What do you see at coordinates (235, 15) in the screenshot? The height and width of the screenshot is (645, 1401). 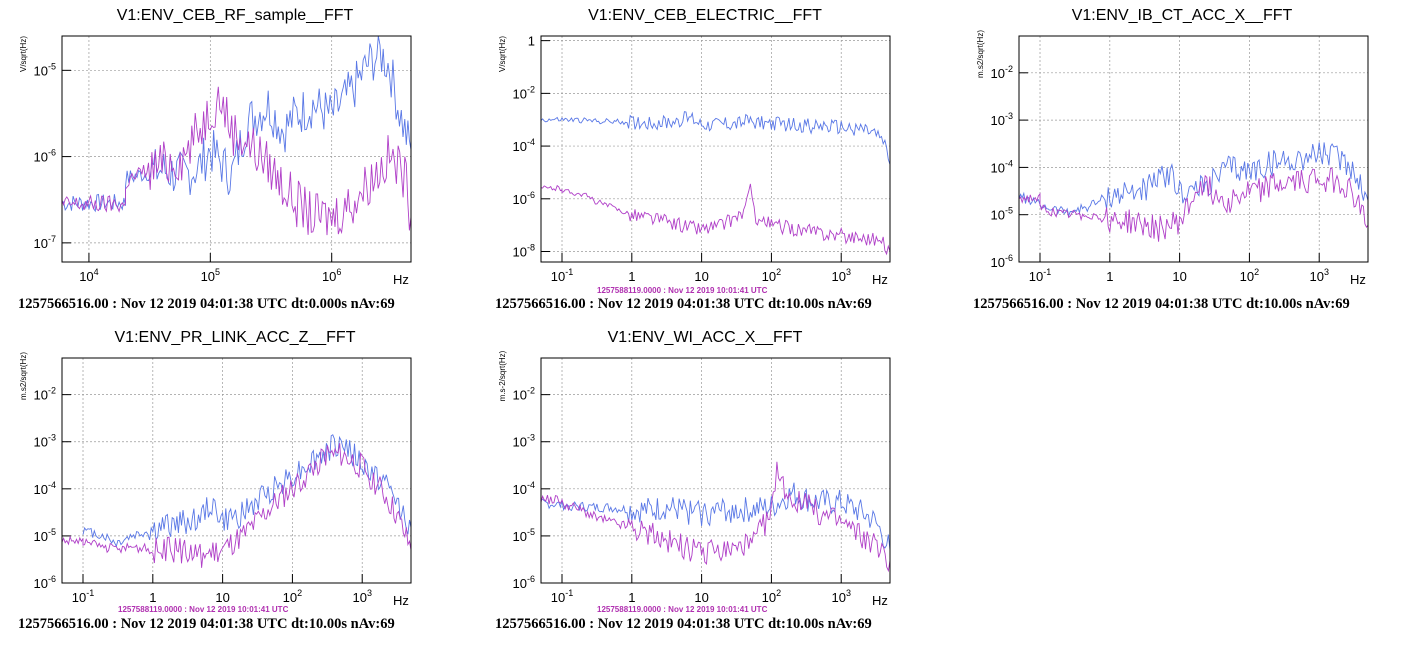 I see `chart-title: V1:ENV_CEB_RF_sample__FFT` at bounding box center [235, 15].